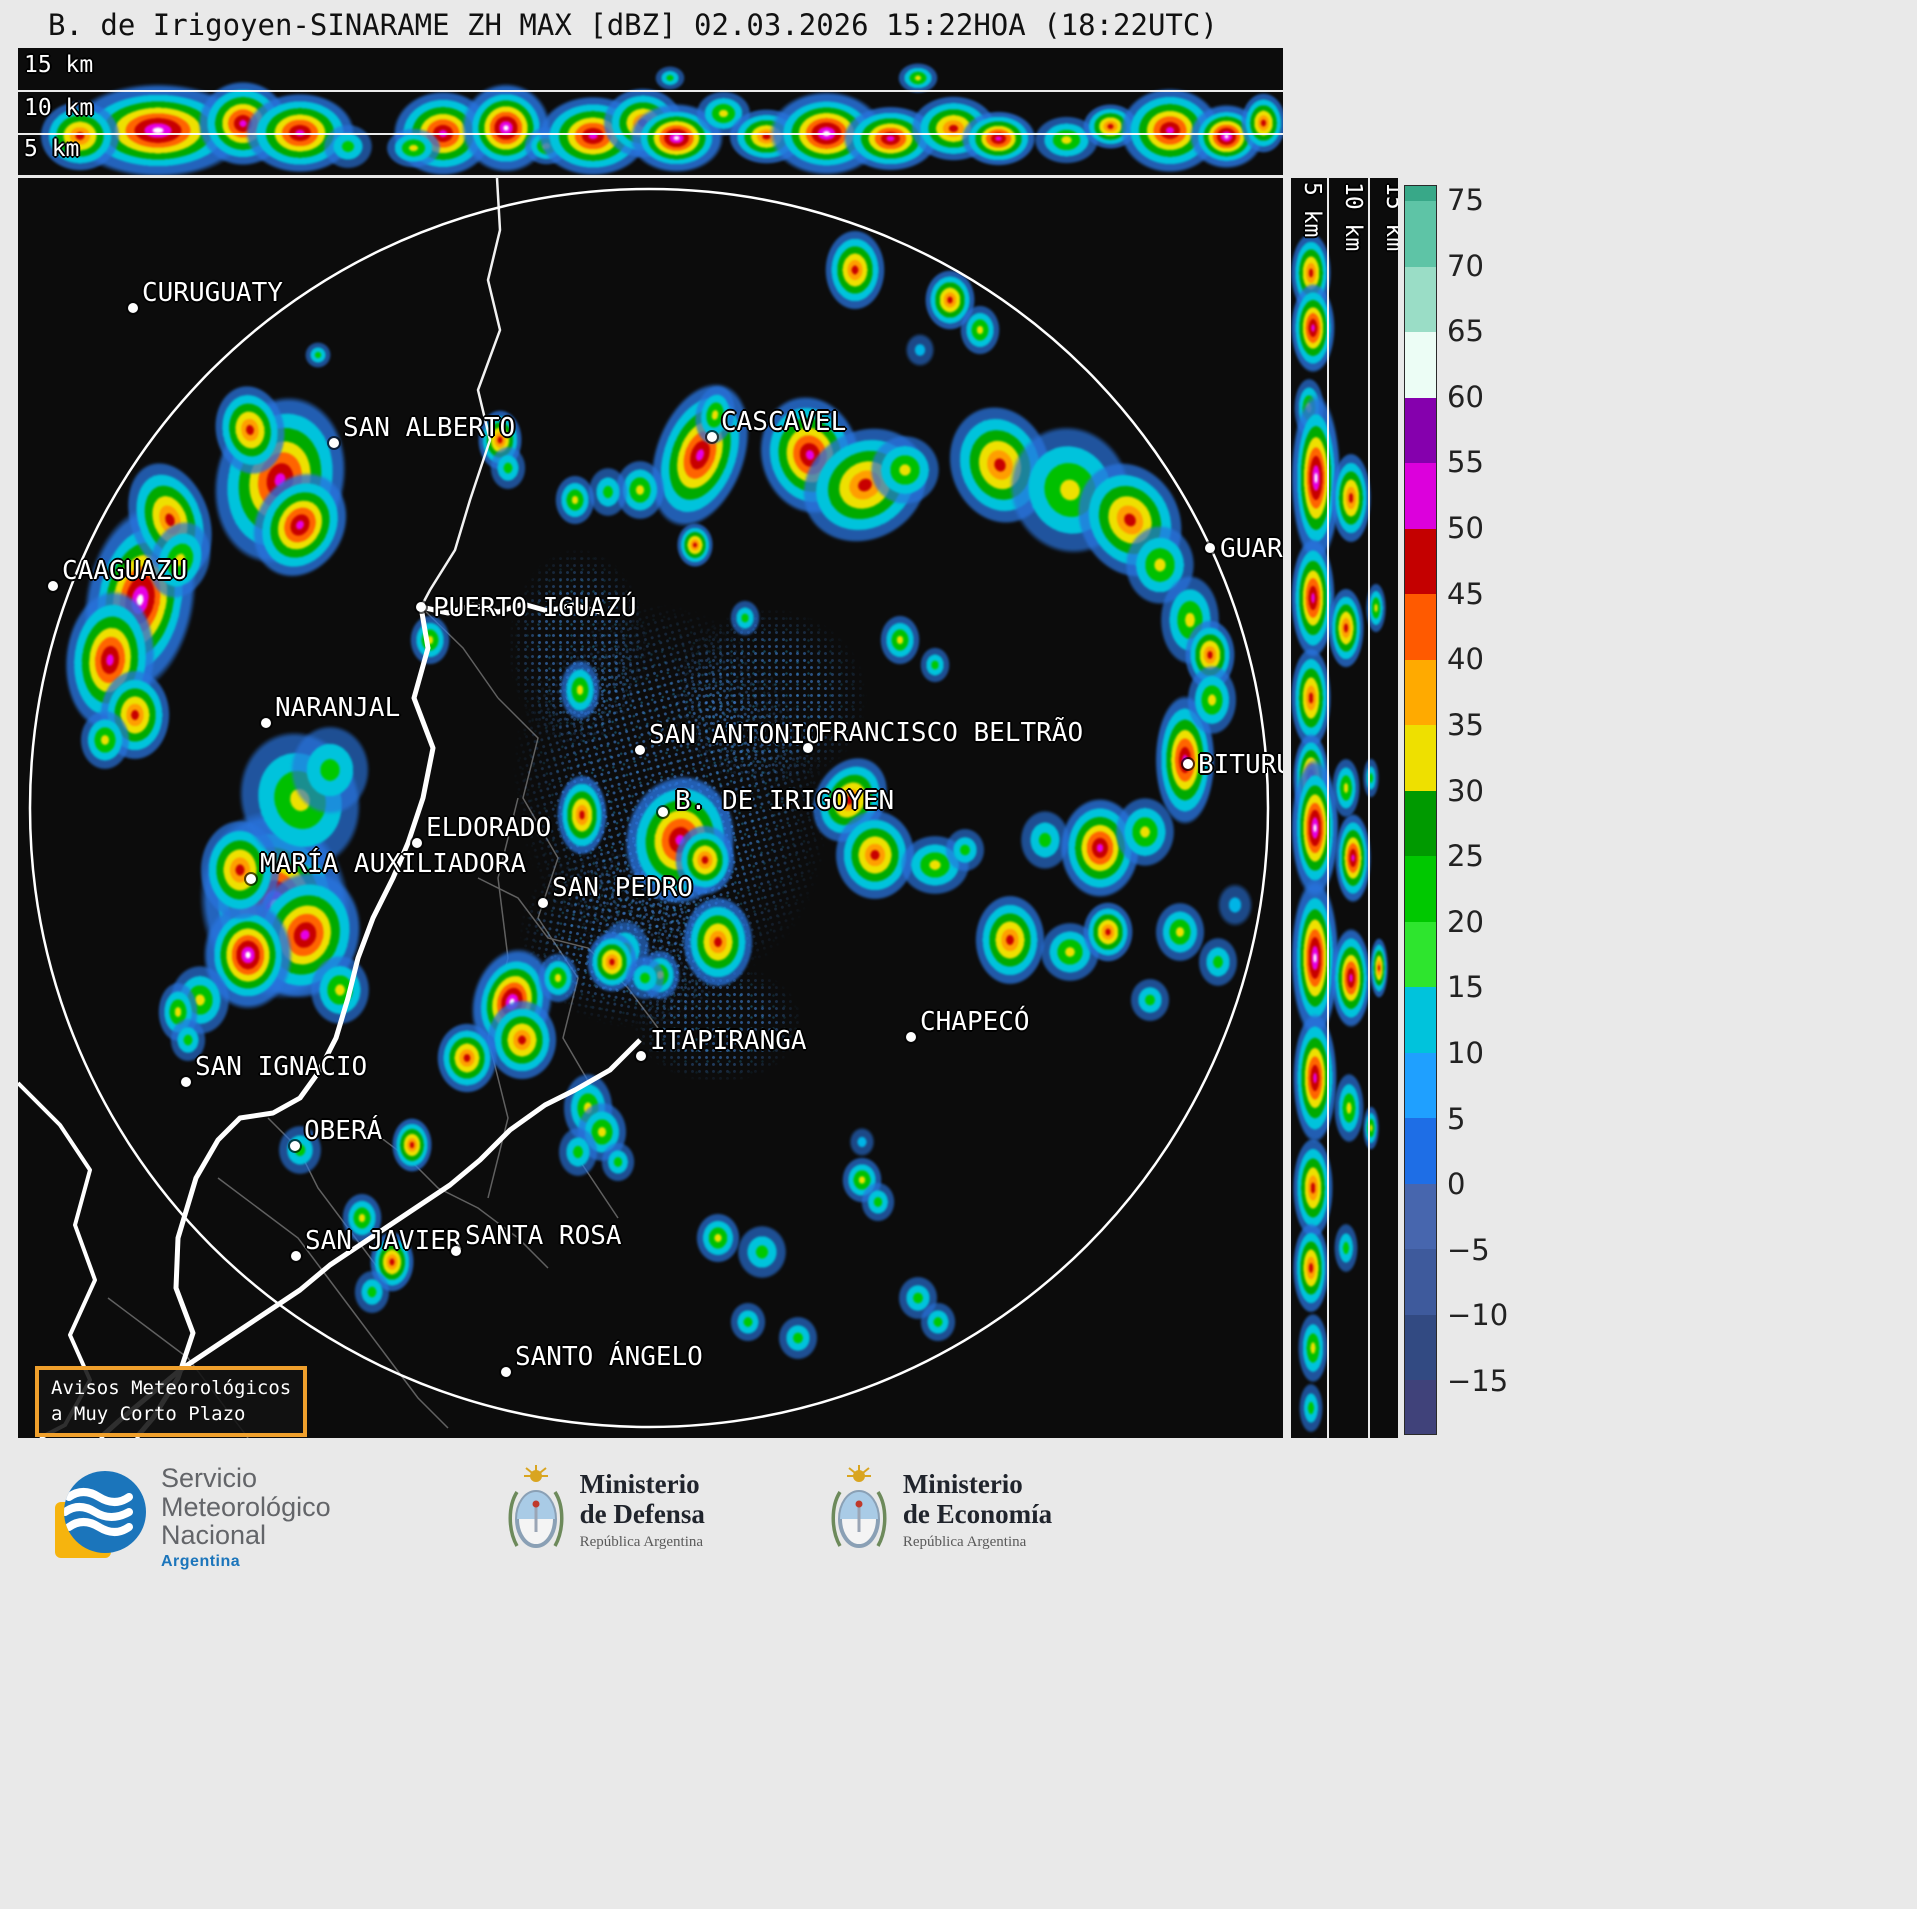  What do you see at coordinates (1465, 856) in the screenshot?
I see `colorbar-tick-label: 25` at bounding box center [1465, 856].